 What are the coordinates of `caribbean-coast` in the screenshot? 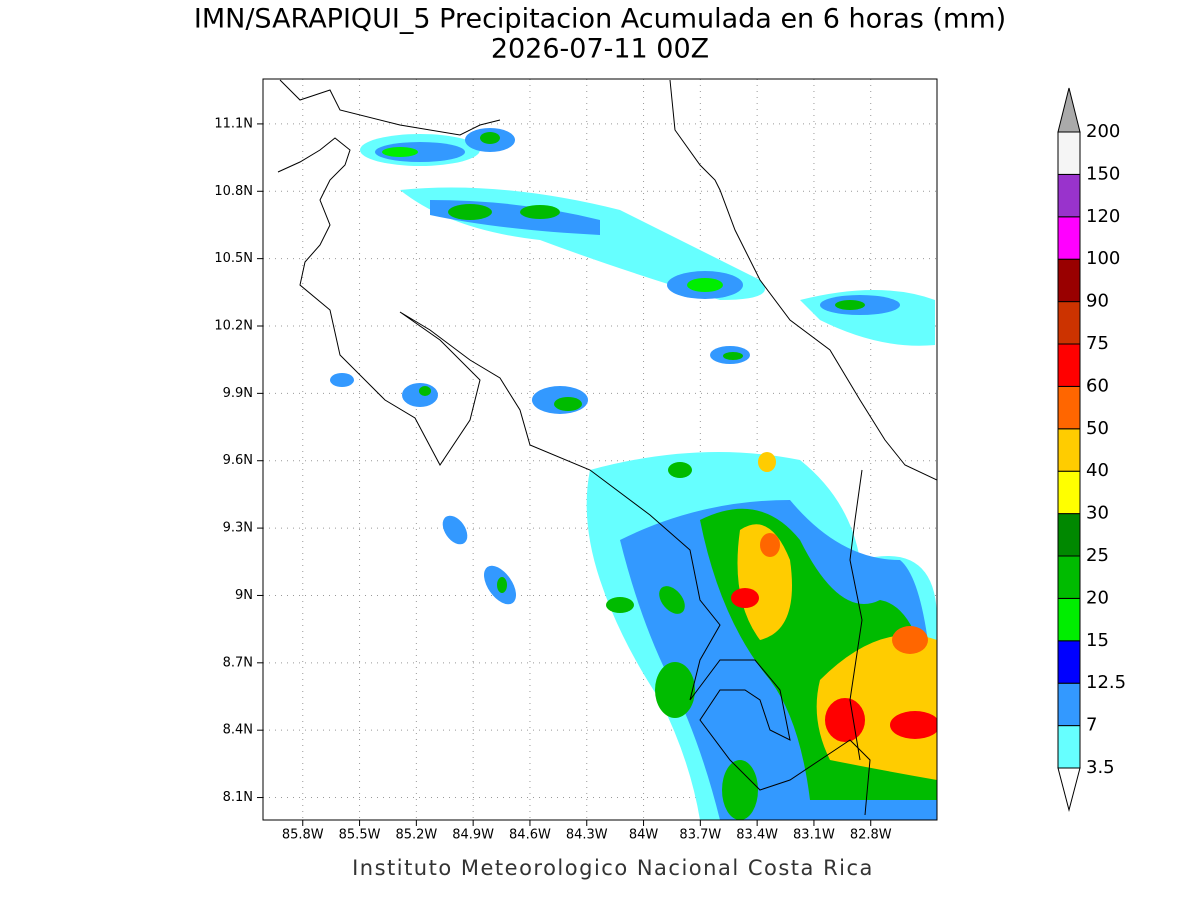 It's located at (803, 280).